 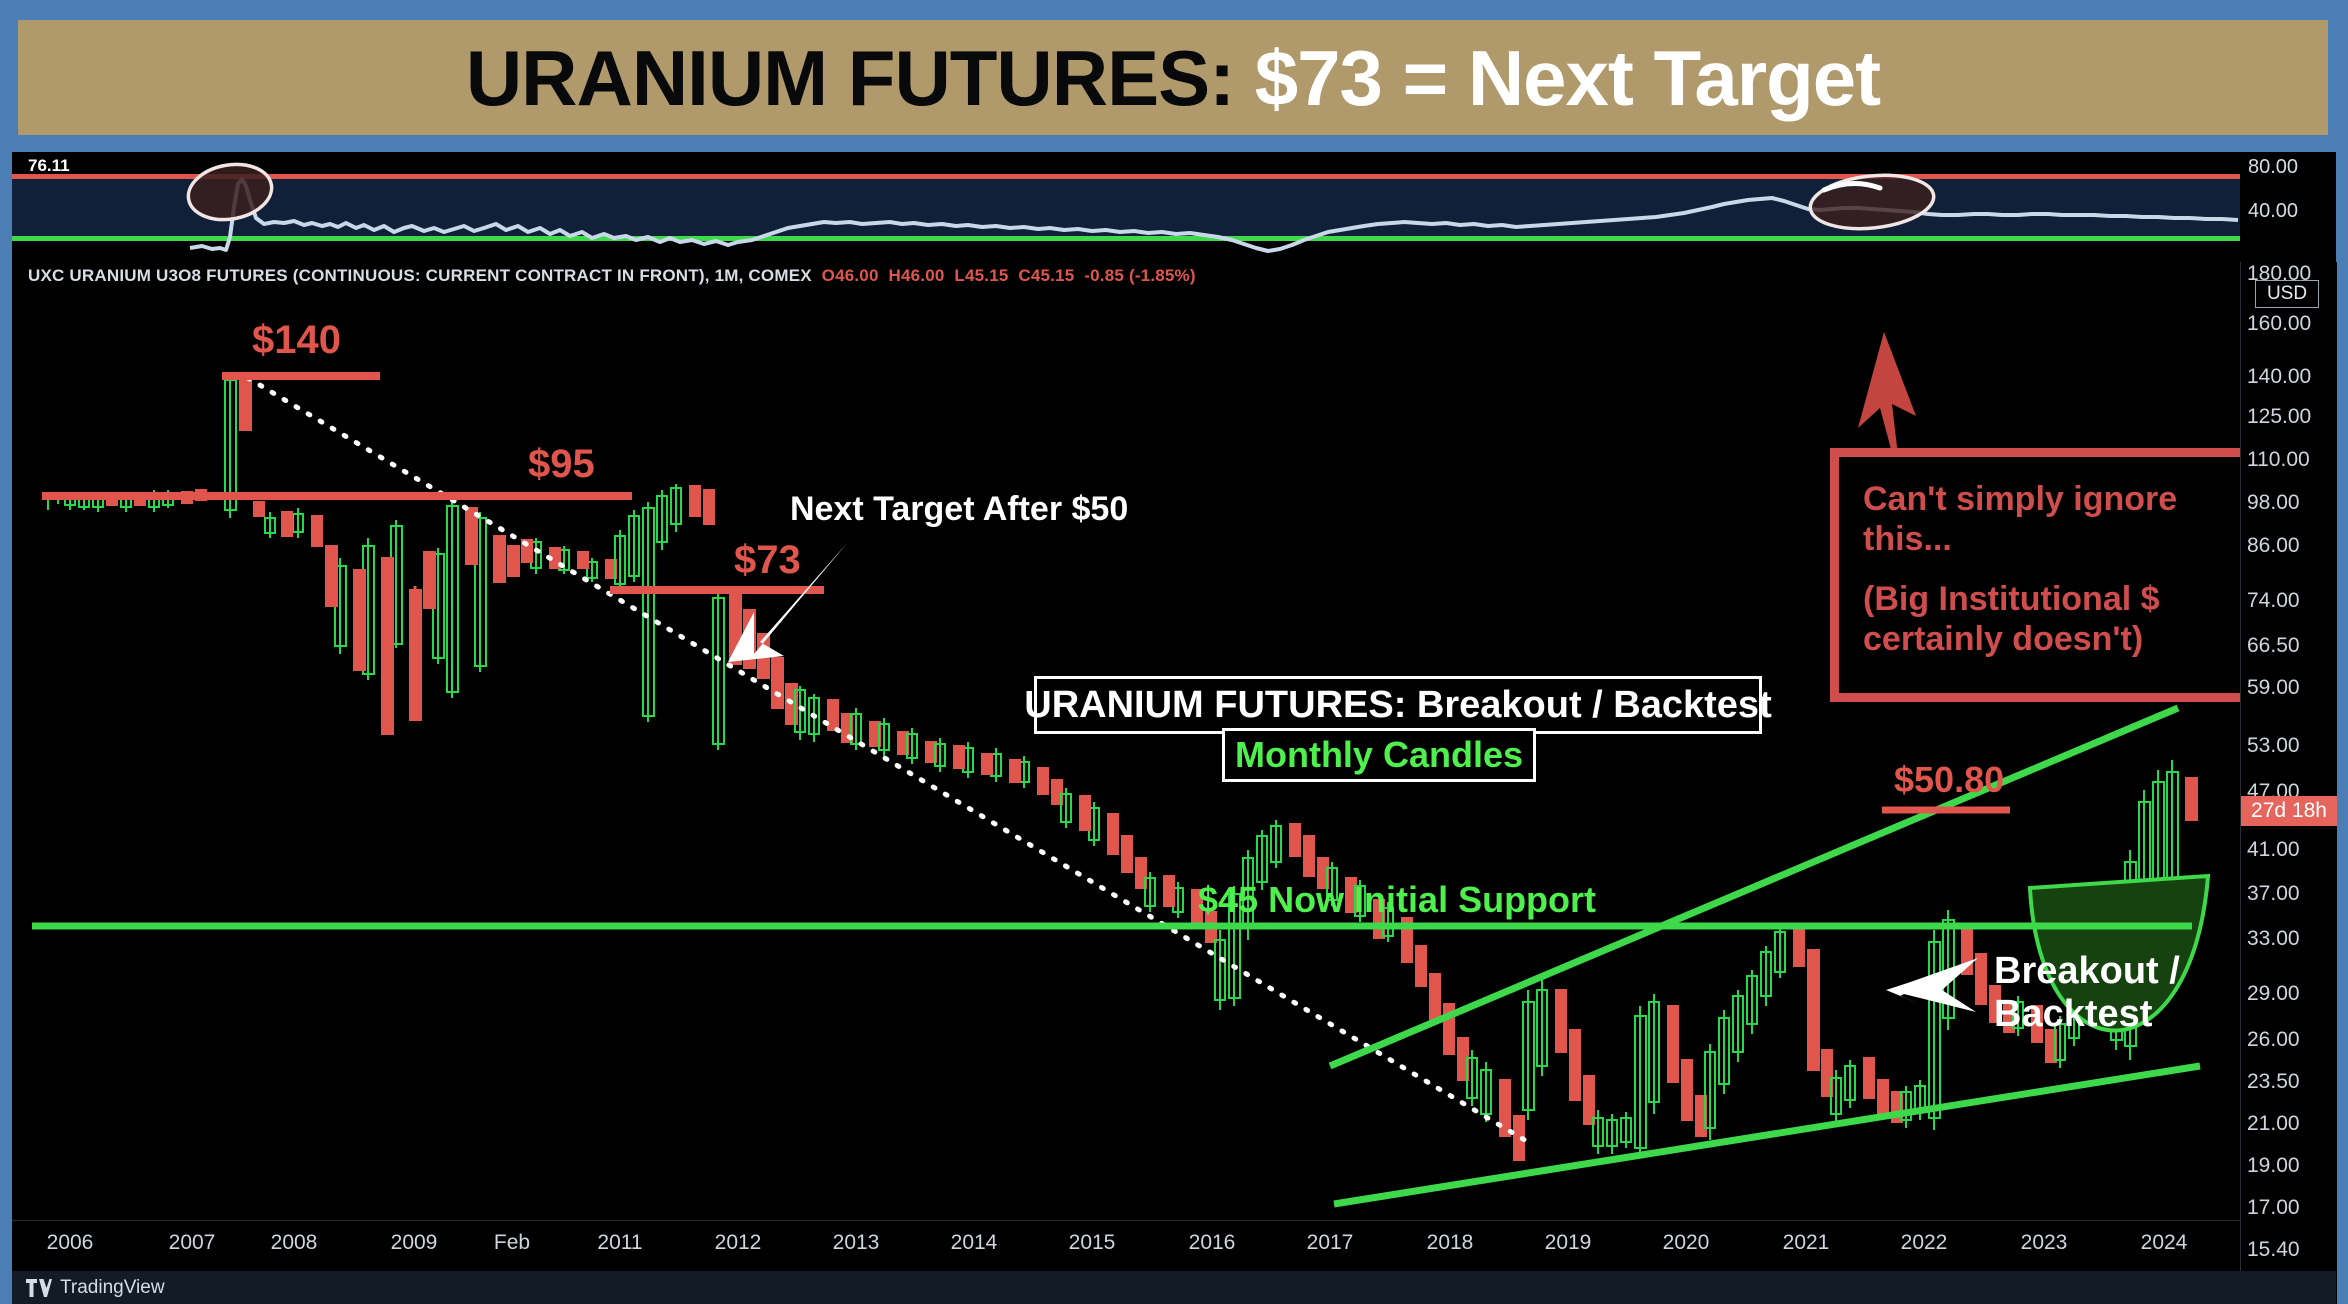 What do you see at coordinates (2273, 745) in the screenshot?
I see `price-tick-53: 53.00` at bounding box center [2273, 745].